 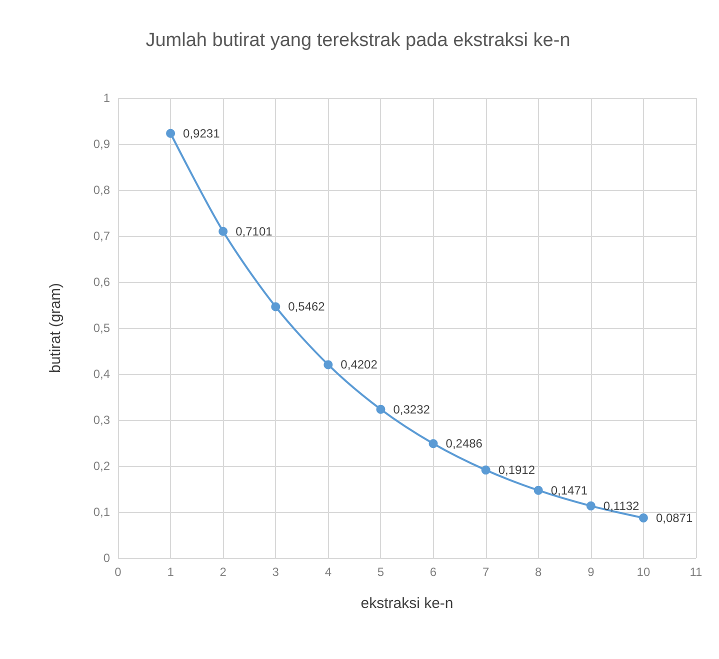 I want to click on x-tick-label: 5, so click(x=380, y=572).